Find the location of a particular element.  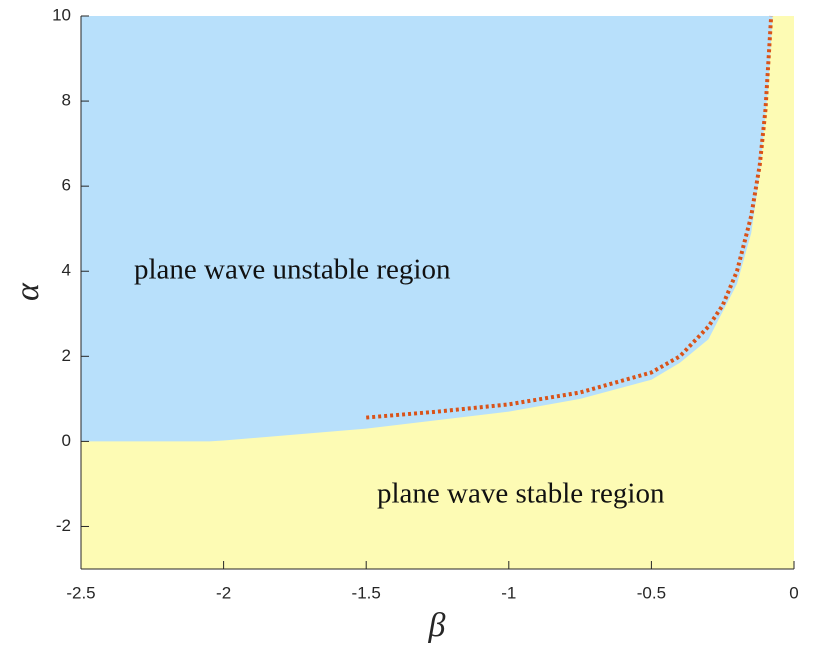

y-tick-label: 0 is located at coordinates (66, 440).